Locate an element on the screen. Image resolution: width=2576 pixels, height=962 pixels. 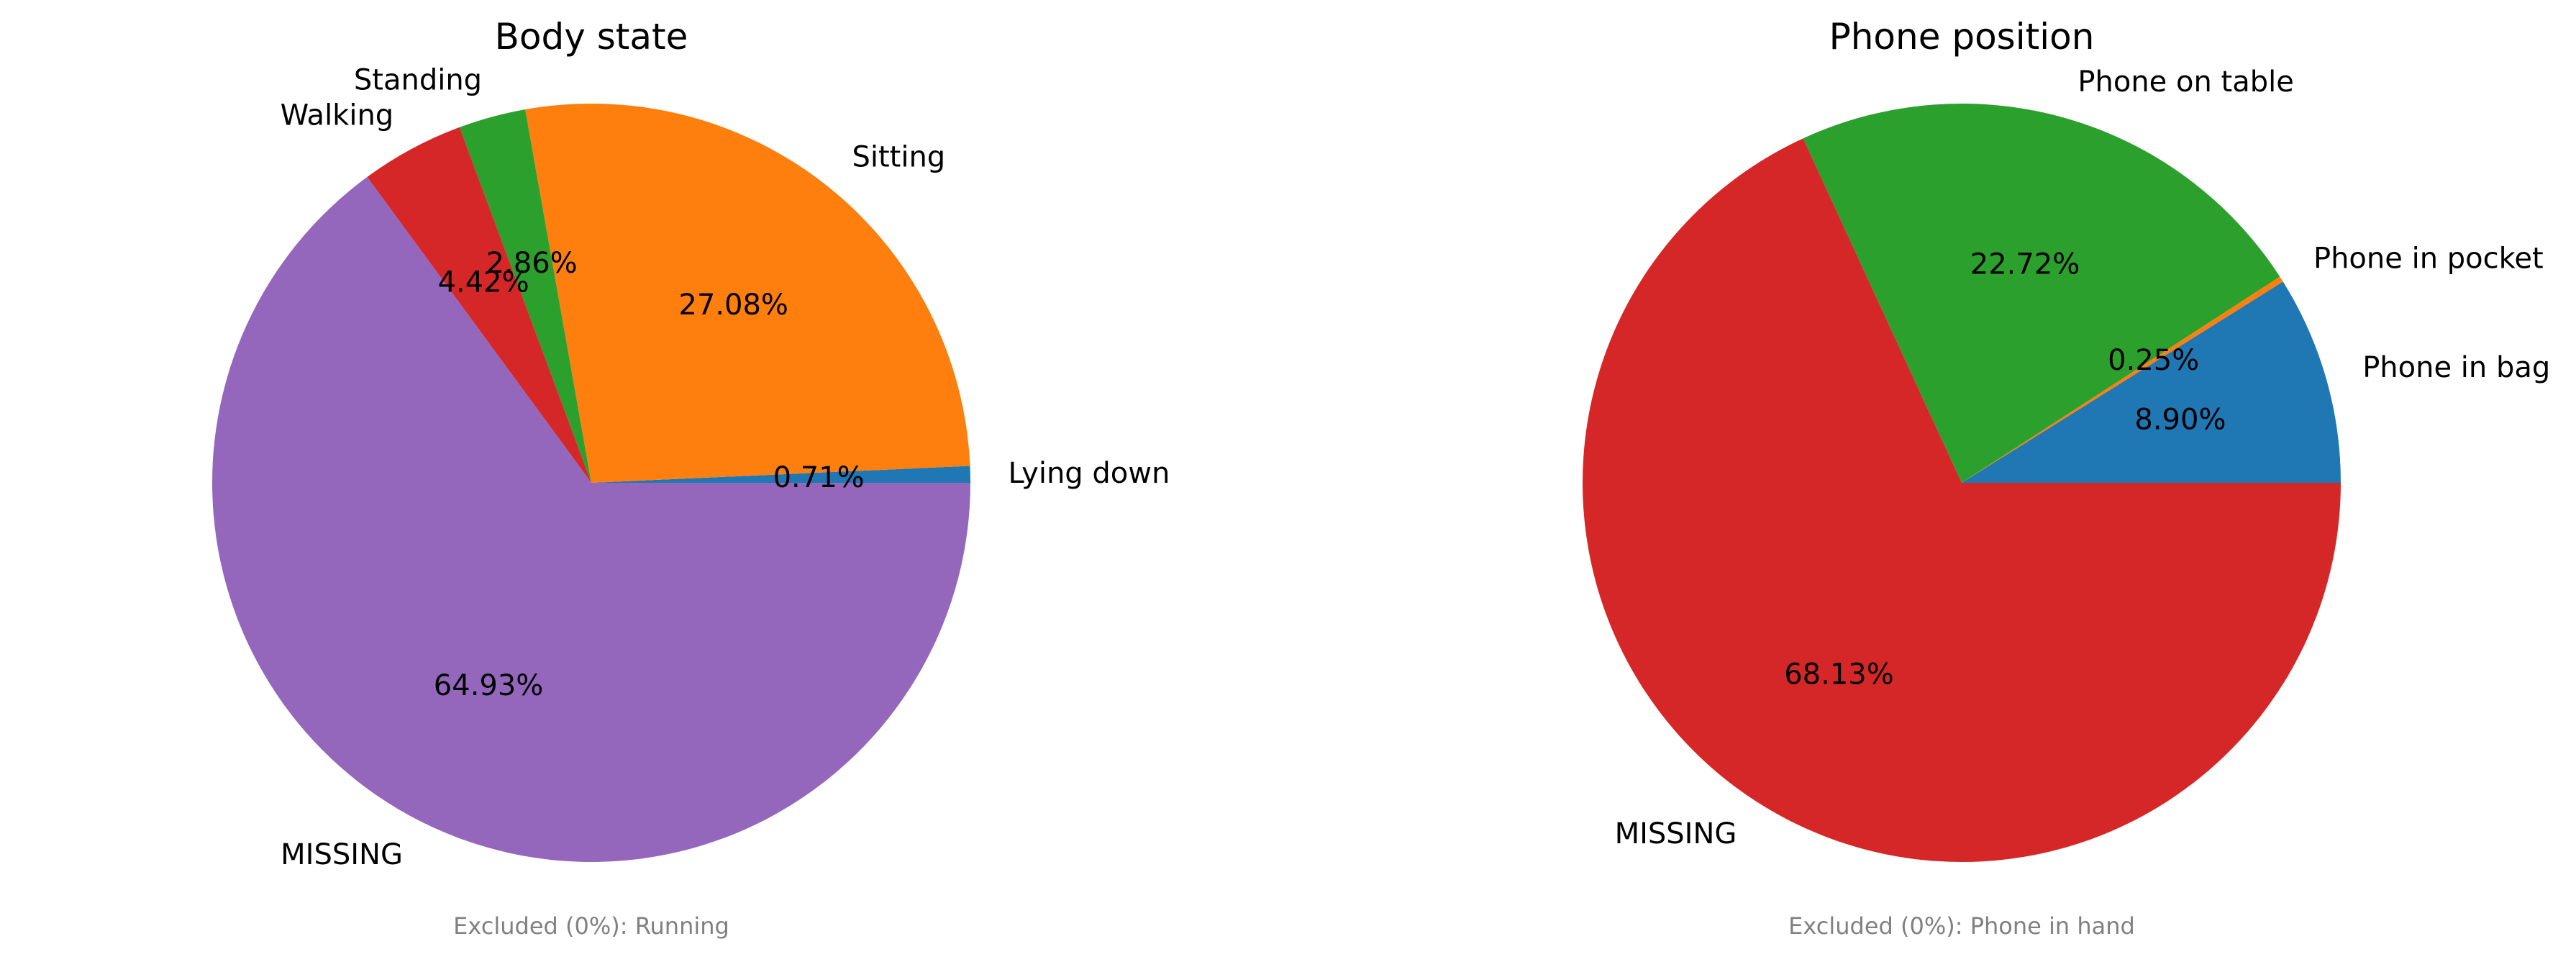
pie-slice-lying-down is located at coordinates (780, 474).